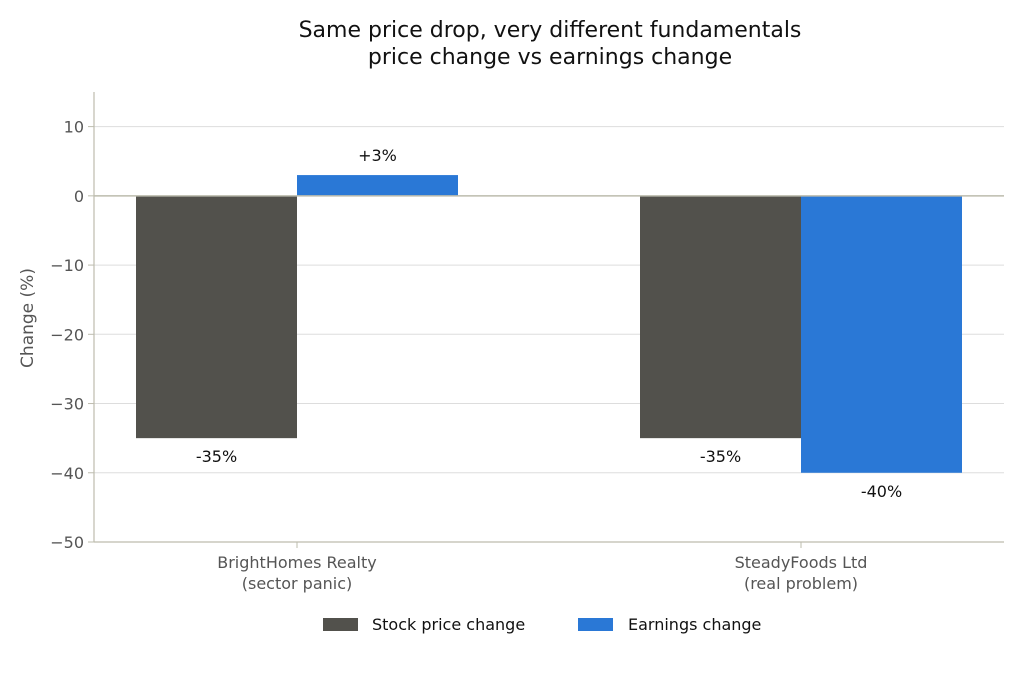 This screenshot has height=678, width=1024. What do you see at coordinates (377, 155) in the screenshot?
I see `data-label: +3%` at bounding box center [377, 155].